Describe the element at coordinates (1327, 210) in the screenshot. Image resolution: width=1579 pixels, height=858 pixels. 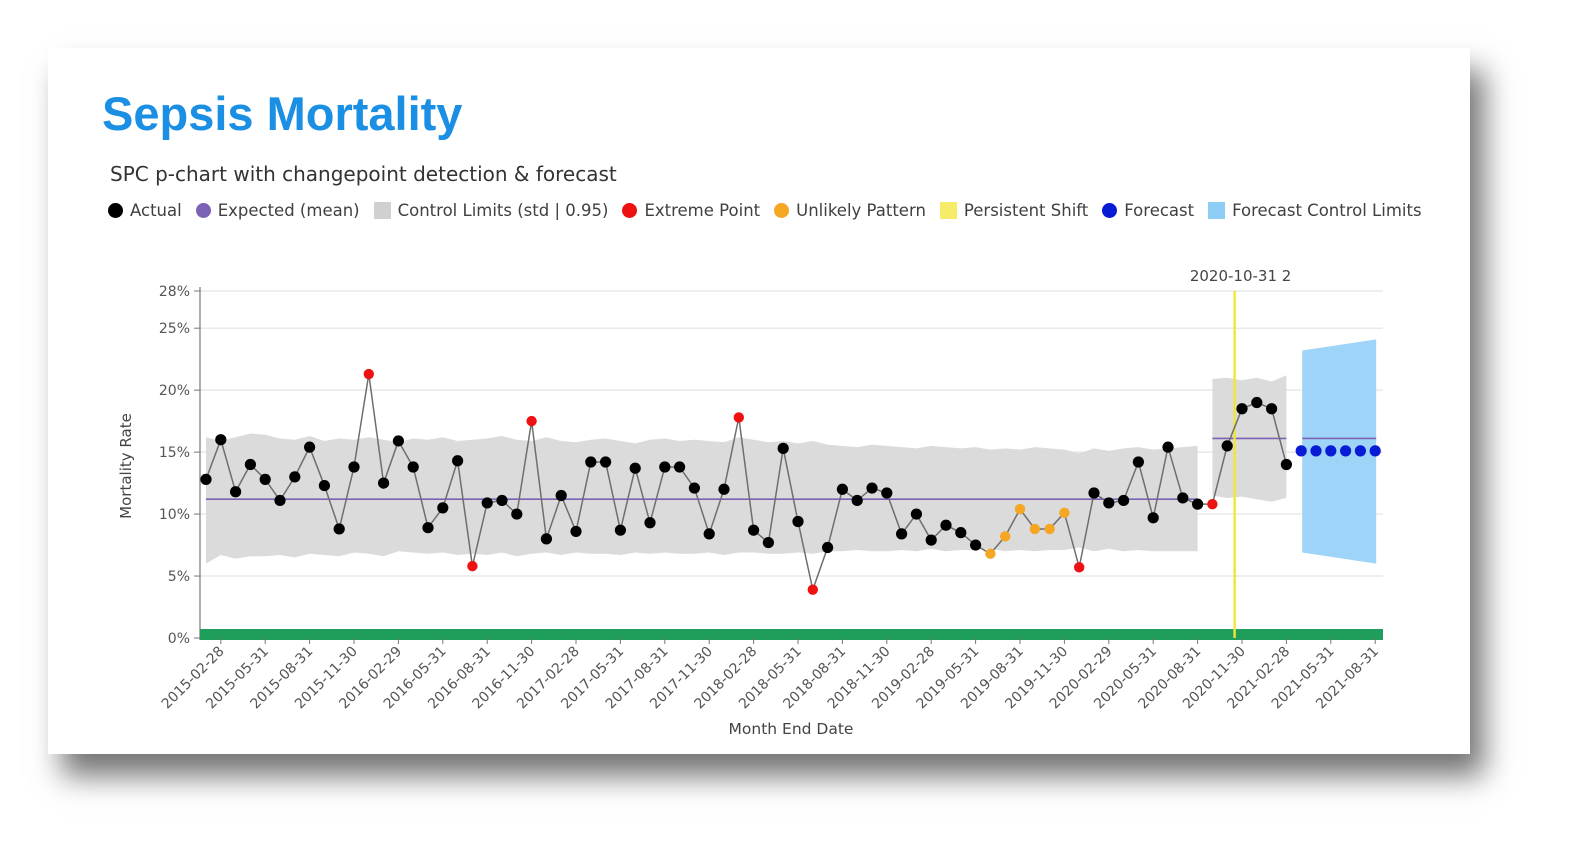
I see `legend-label: Forecast Control Limits` at that location.